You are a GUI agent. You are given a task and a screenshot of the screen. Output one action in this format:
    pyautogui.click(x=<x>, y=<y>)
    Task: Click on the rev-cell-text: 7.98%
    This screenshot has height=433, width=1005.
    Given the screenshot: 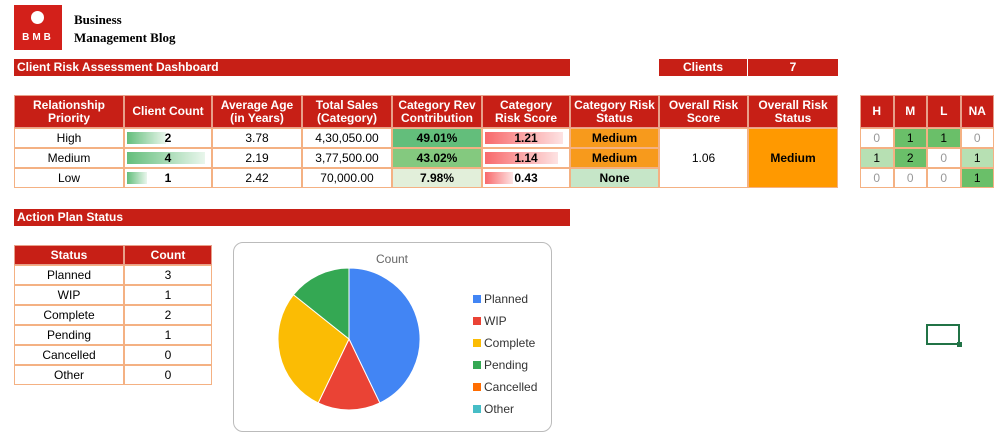 What is the action you would take?
    pyautogui.click(x=437, y=177)
    